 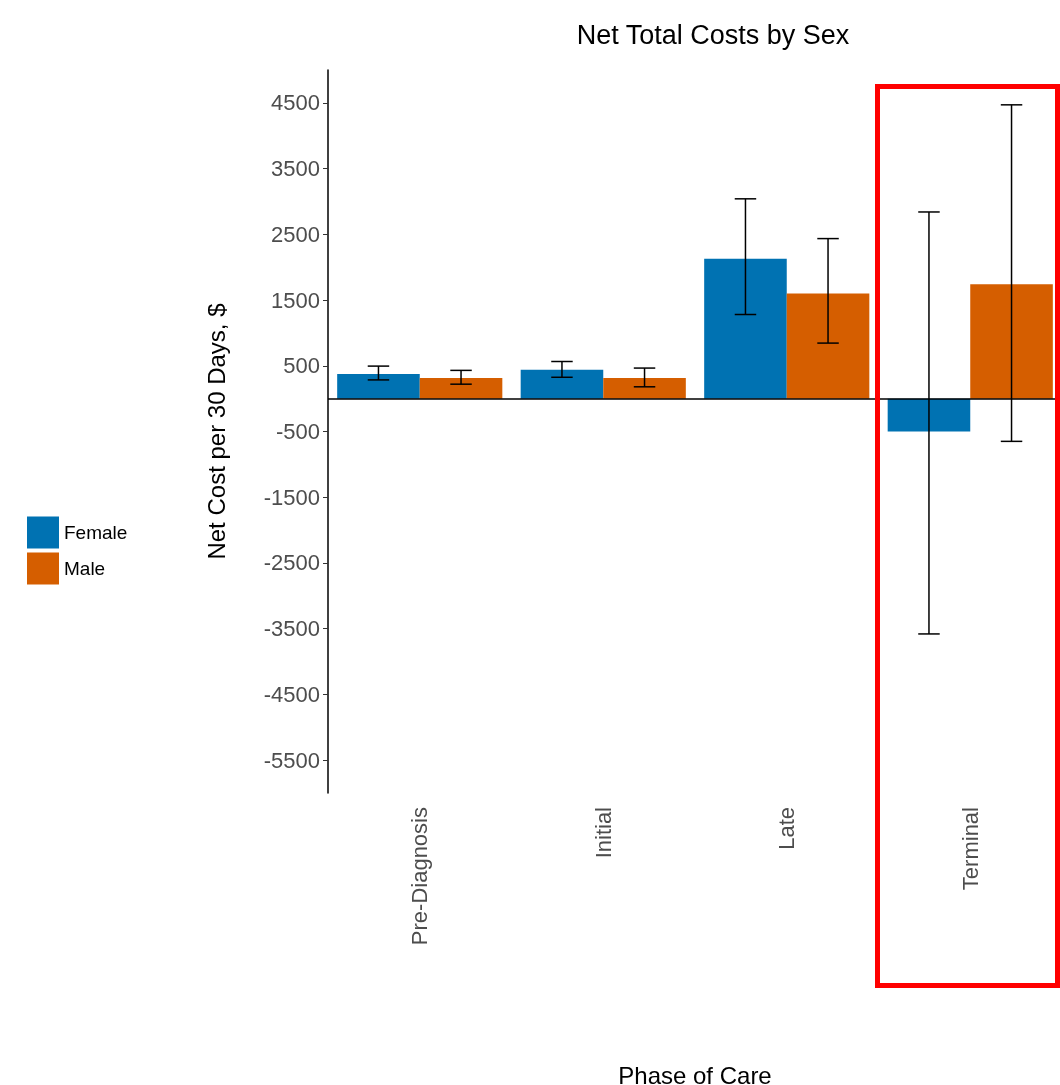 I want to click on y-tick-label: 3500, so click(x=295, y=169).